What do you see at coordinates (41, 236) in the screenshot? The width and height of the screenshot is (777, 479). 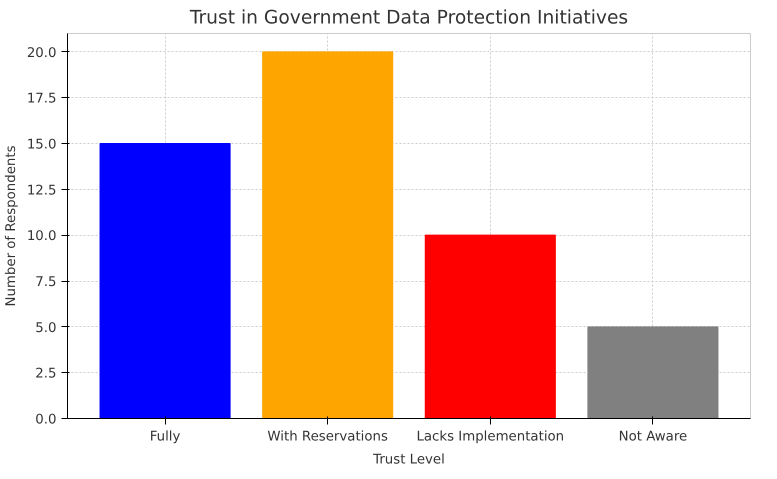 I see `y-tick-label: 10.0` at bounding box center [41, 236].